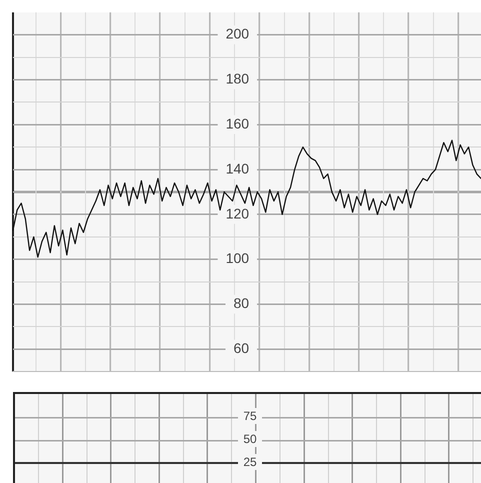 The width and height of the screenshot is (481, 483). I want to click on y-tick-label: 80, so click(241, 303).